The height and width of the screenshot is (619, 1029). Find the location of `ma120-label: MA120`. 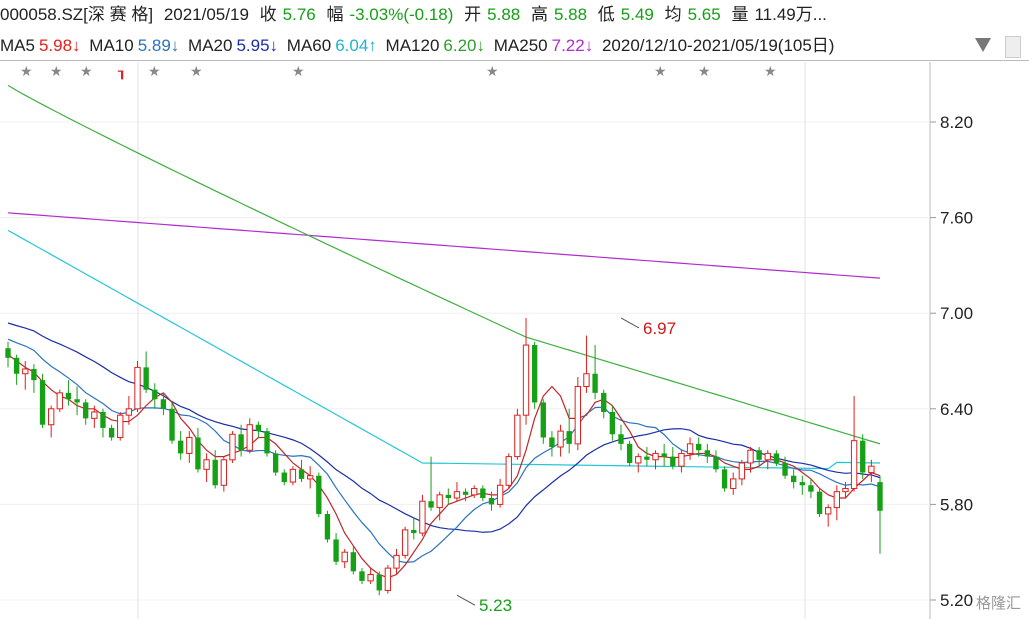

ma120-label: MA120 is located at coordinates (412, 45).